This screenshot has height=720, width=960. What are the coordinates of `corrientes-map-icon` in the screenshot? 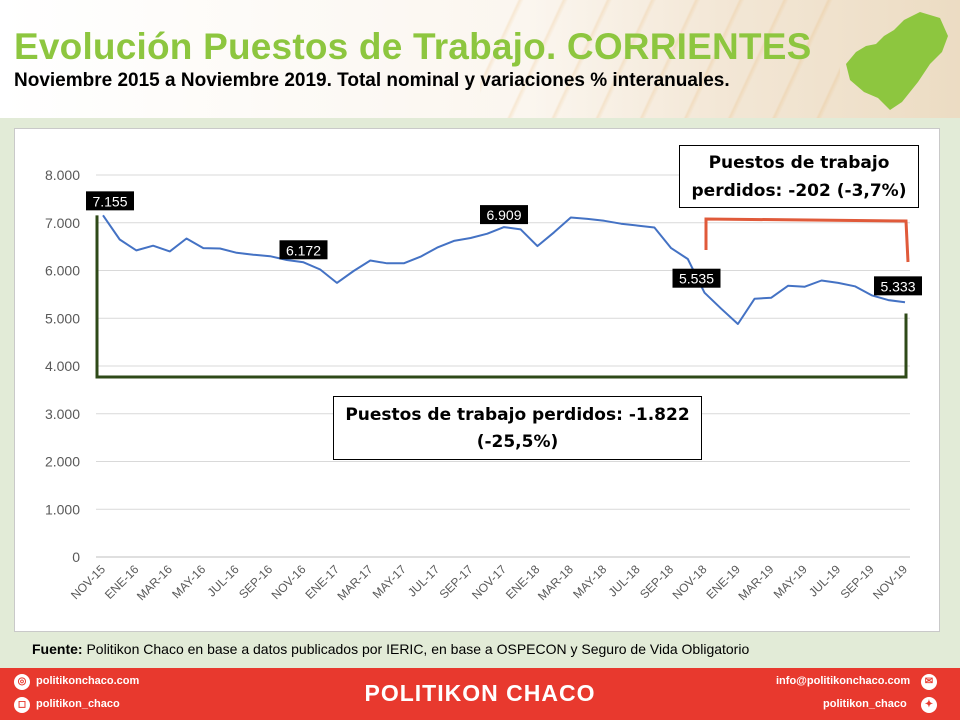 It's located at (897, 61).